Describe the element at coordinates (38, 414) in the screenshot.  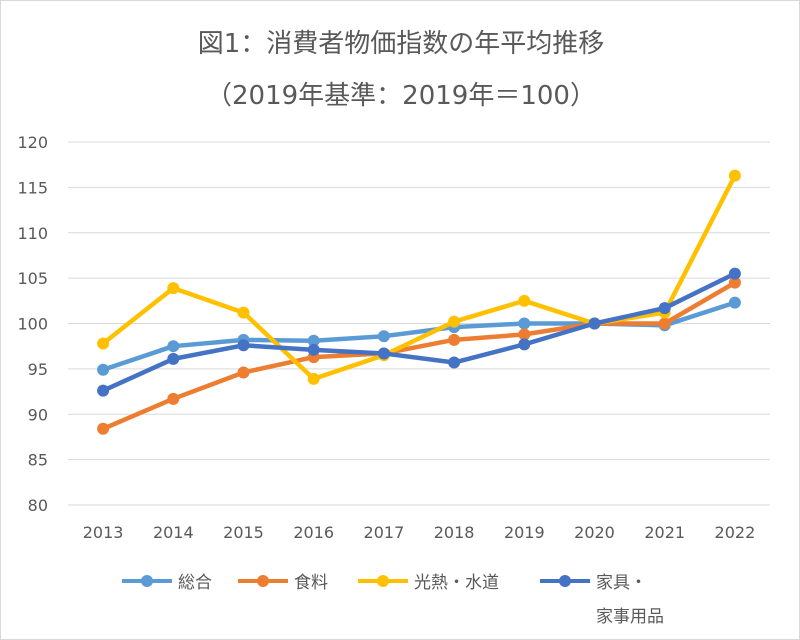
I see `y-tick-label: 90` at that location.